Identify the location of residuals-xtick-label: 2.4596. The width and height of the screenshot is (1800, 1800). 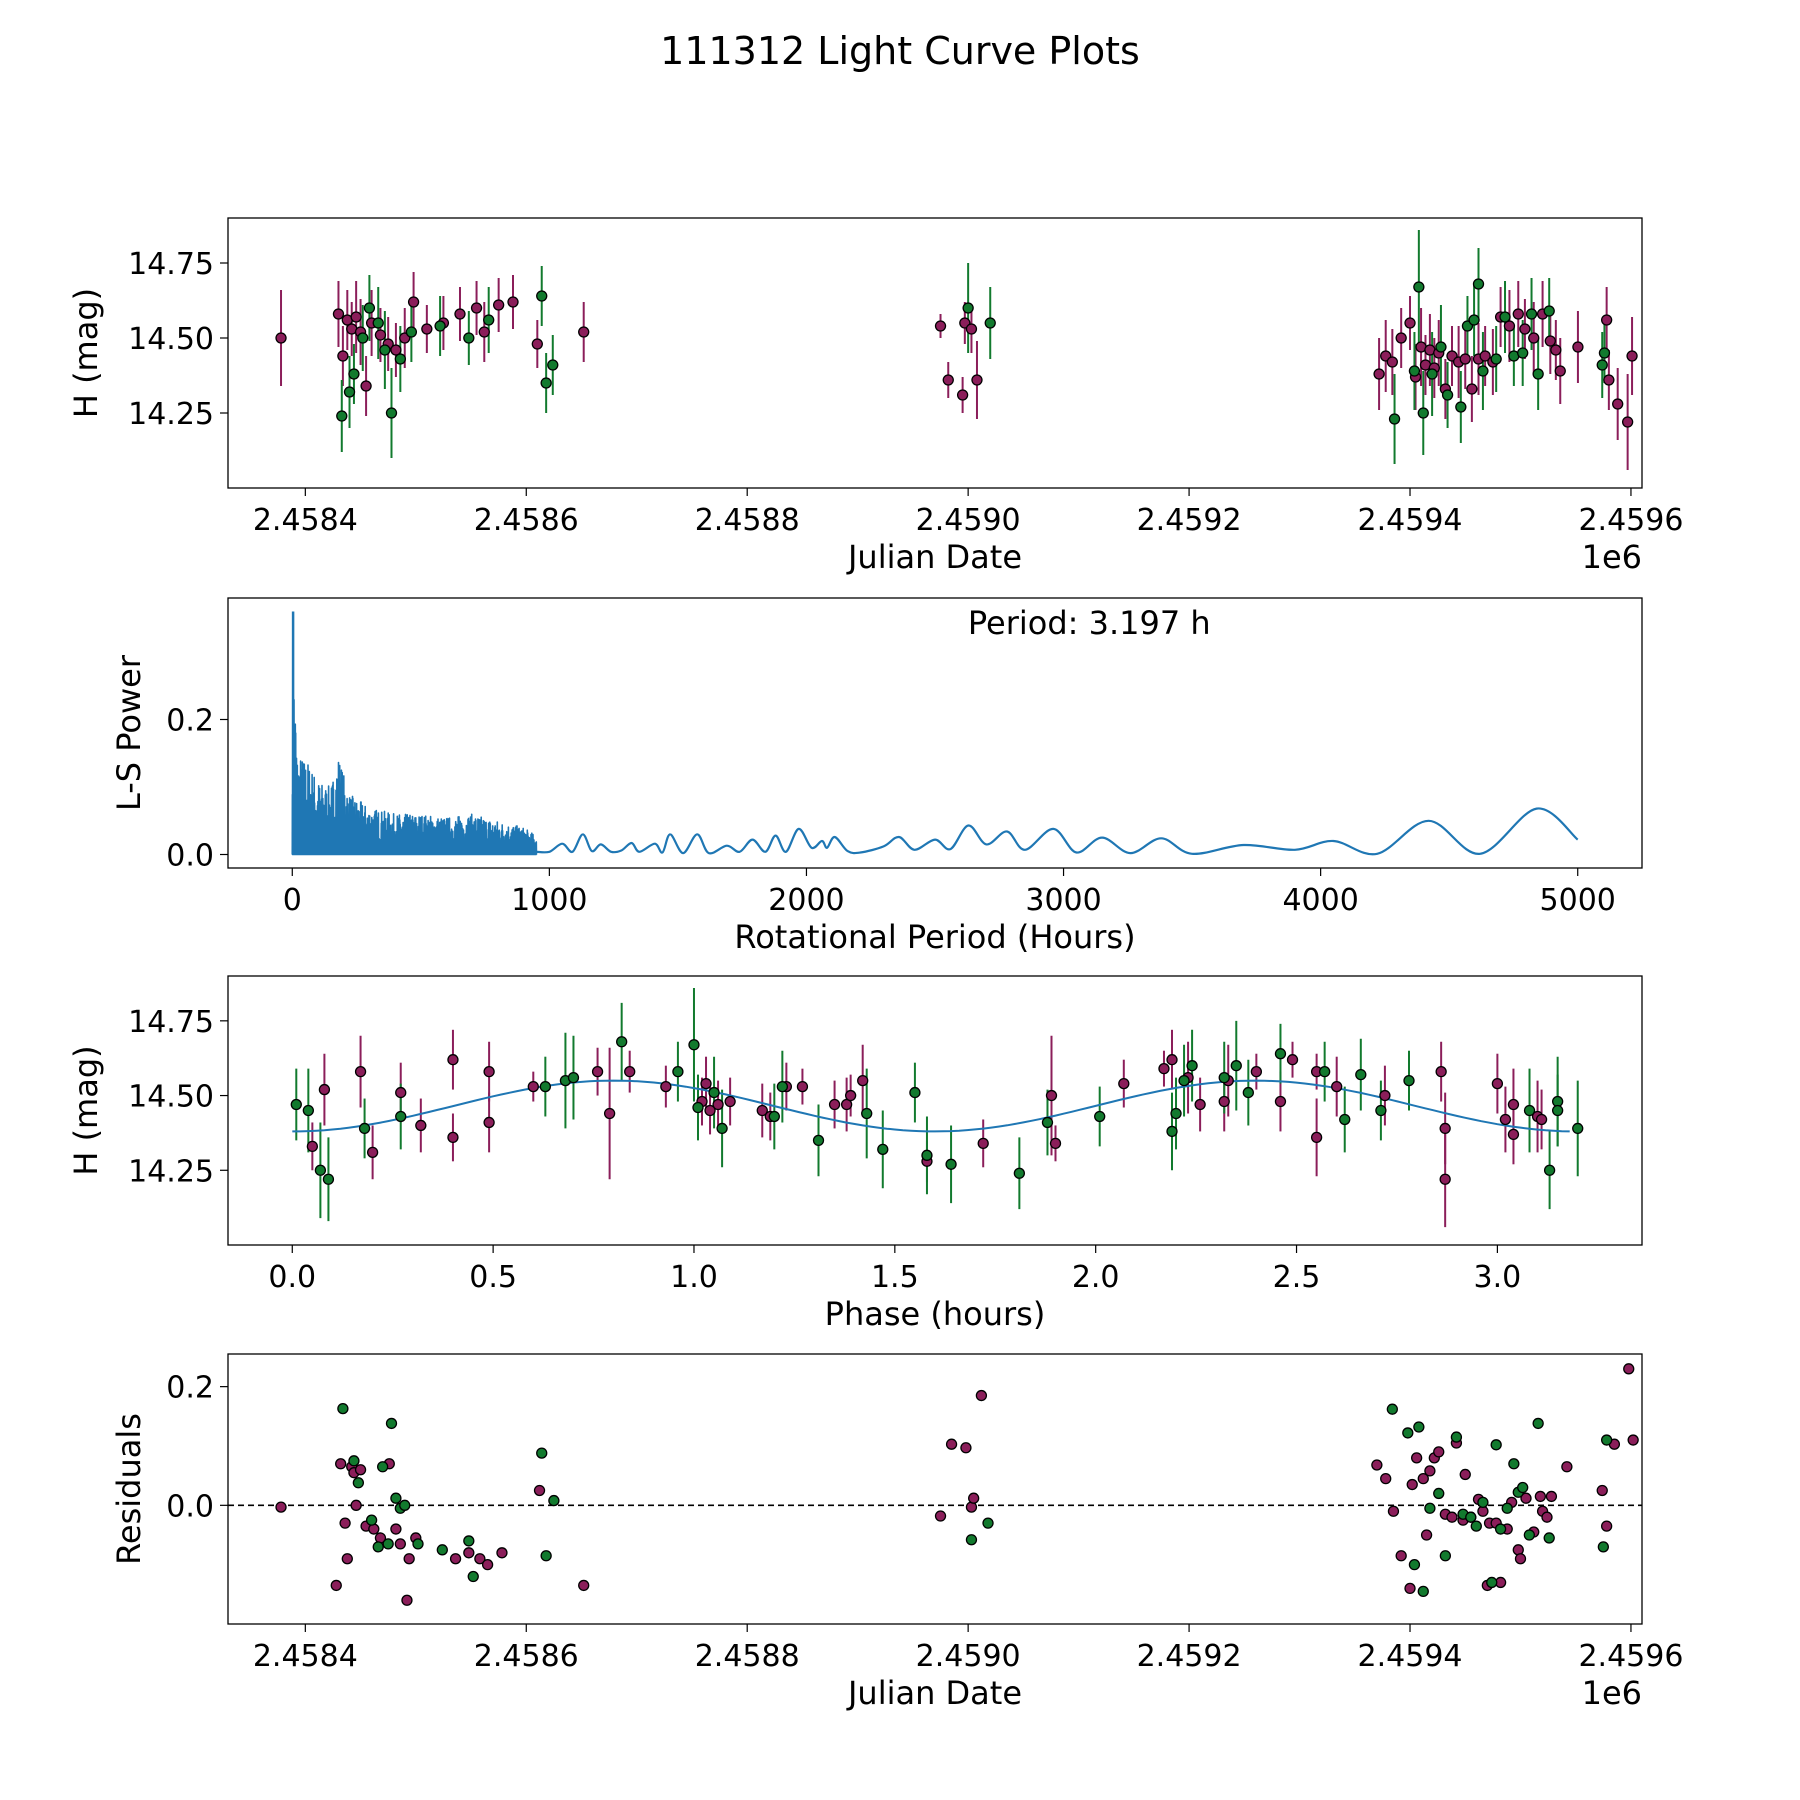
(1630, 1656).